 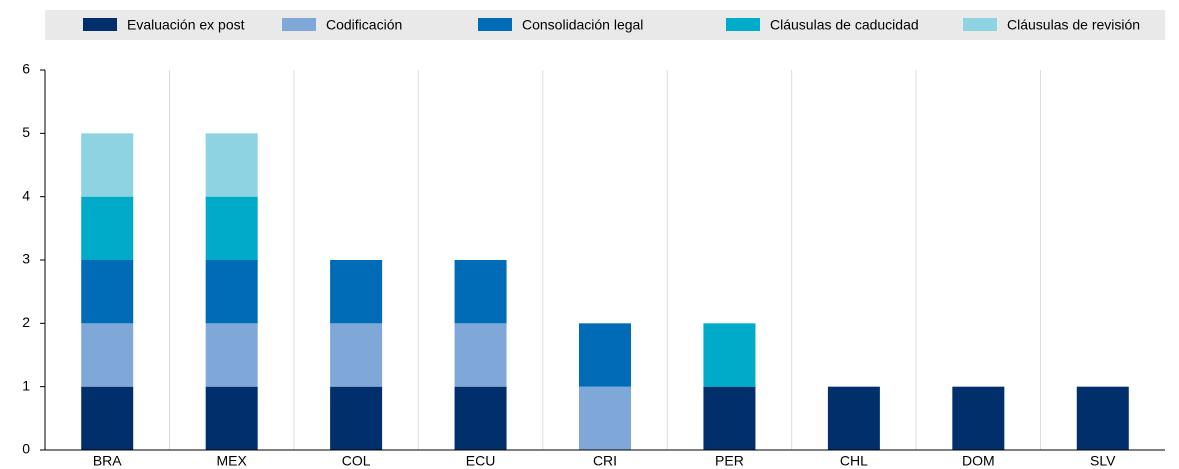 What do you see at coordinates (854, 461) in the screenshot?
I see `x-tick-label: CHL` at bounding box center [854, 461].